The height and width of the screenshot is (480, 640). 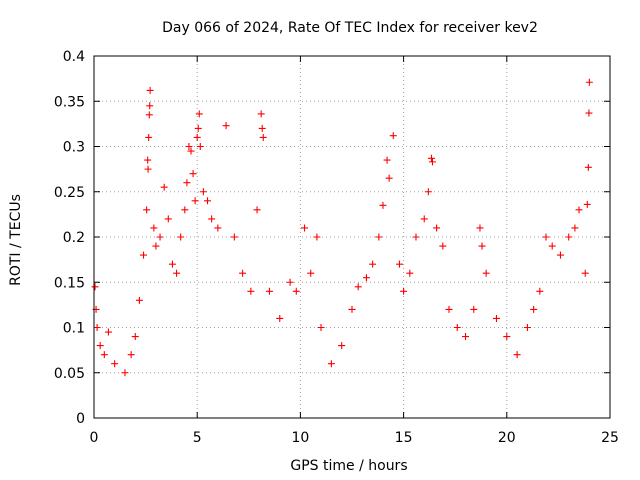 I want to click on y-tick-label: 0, so click(x=80, y=419).